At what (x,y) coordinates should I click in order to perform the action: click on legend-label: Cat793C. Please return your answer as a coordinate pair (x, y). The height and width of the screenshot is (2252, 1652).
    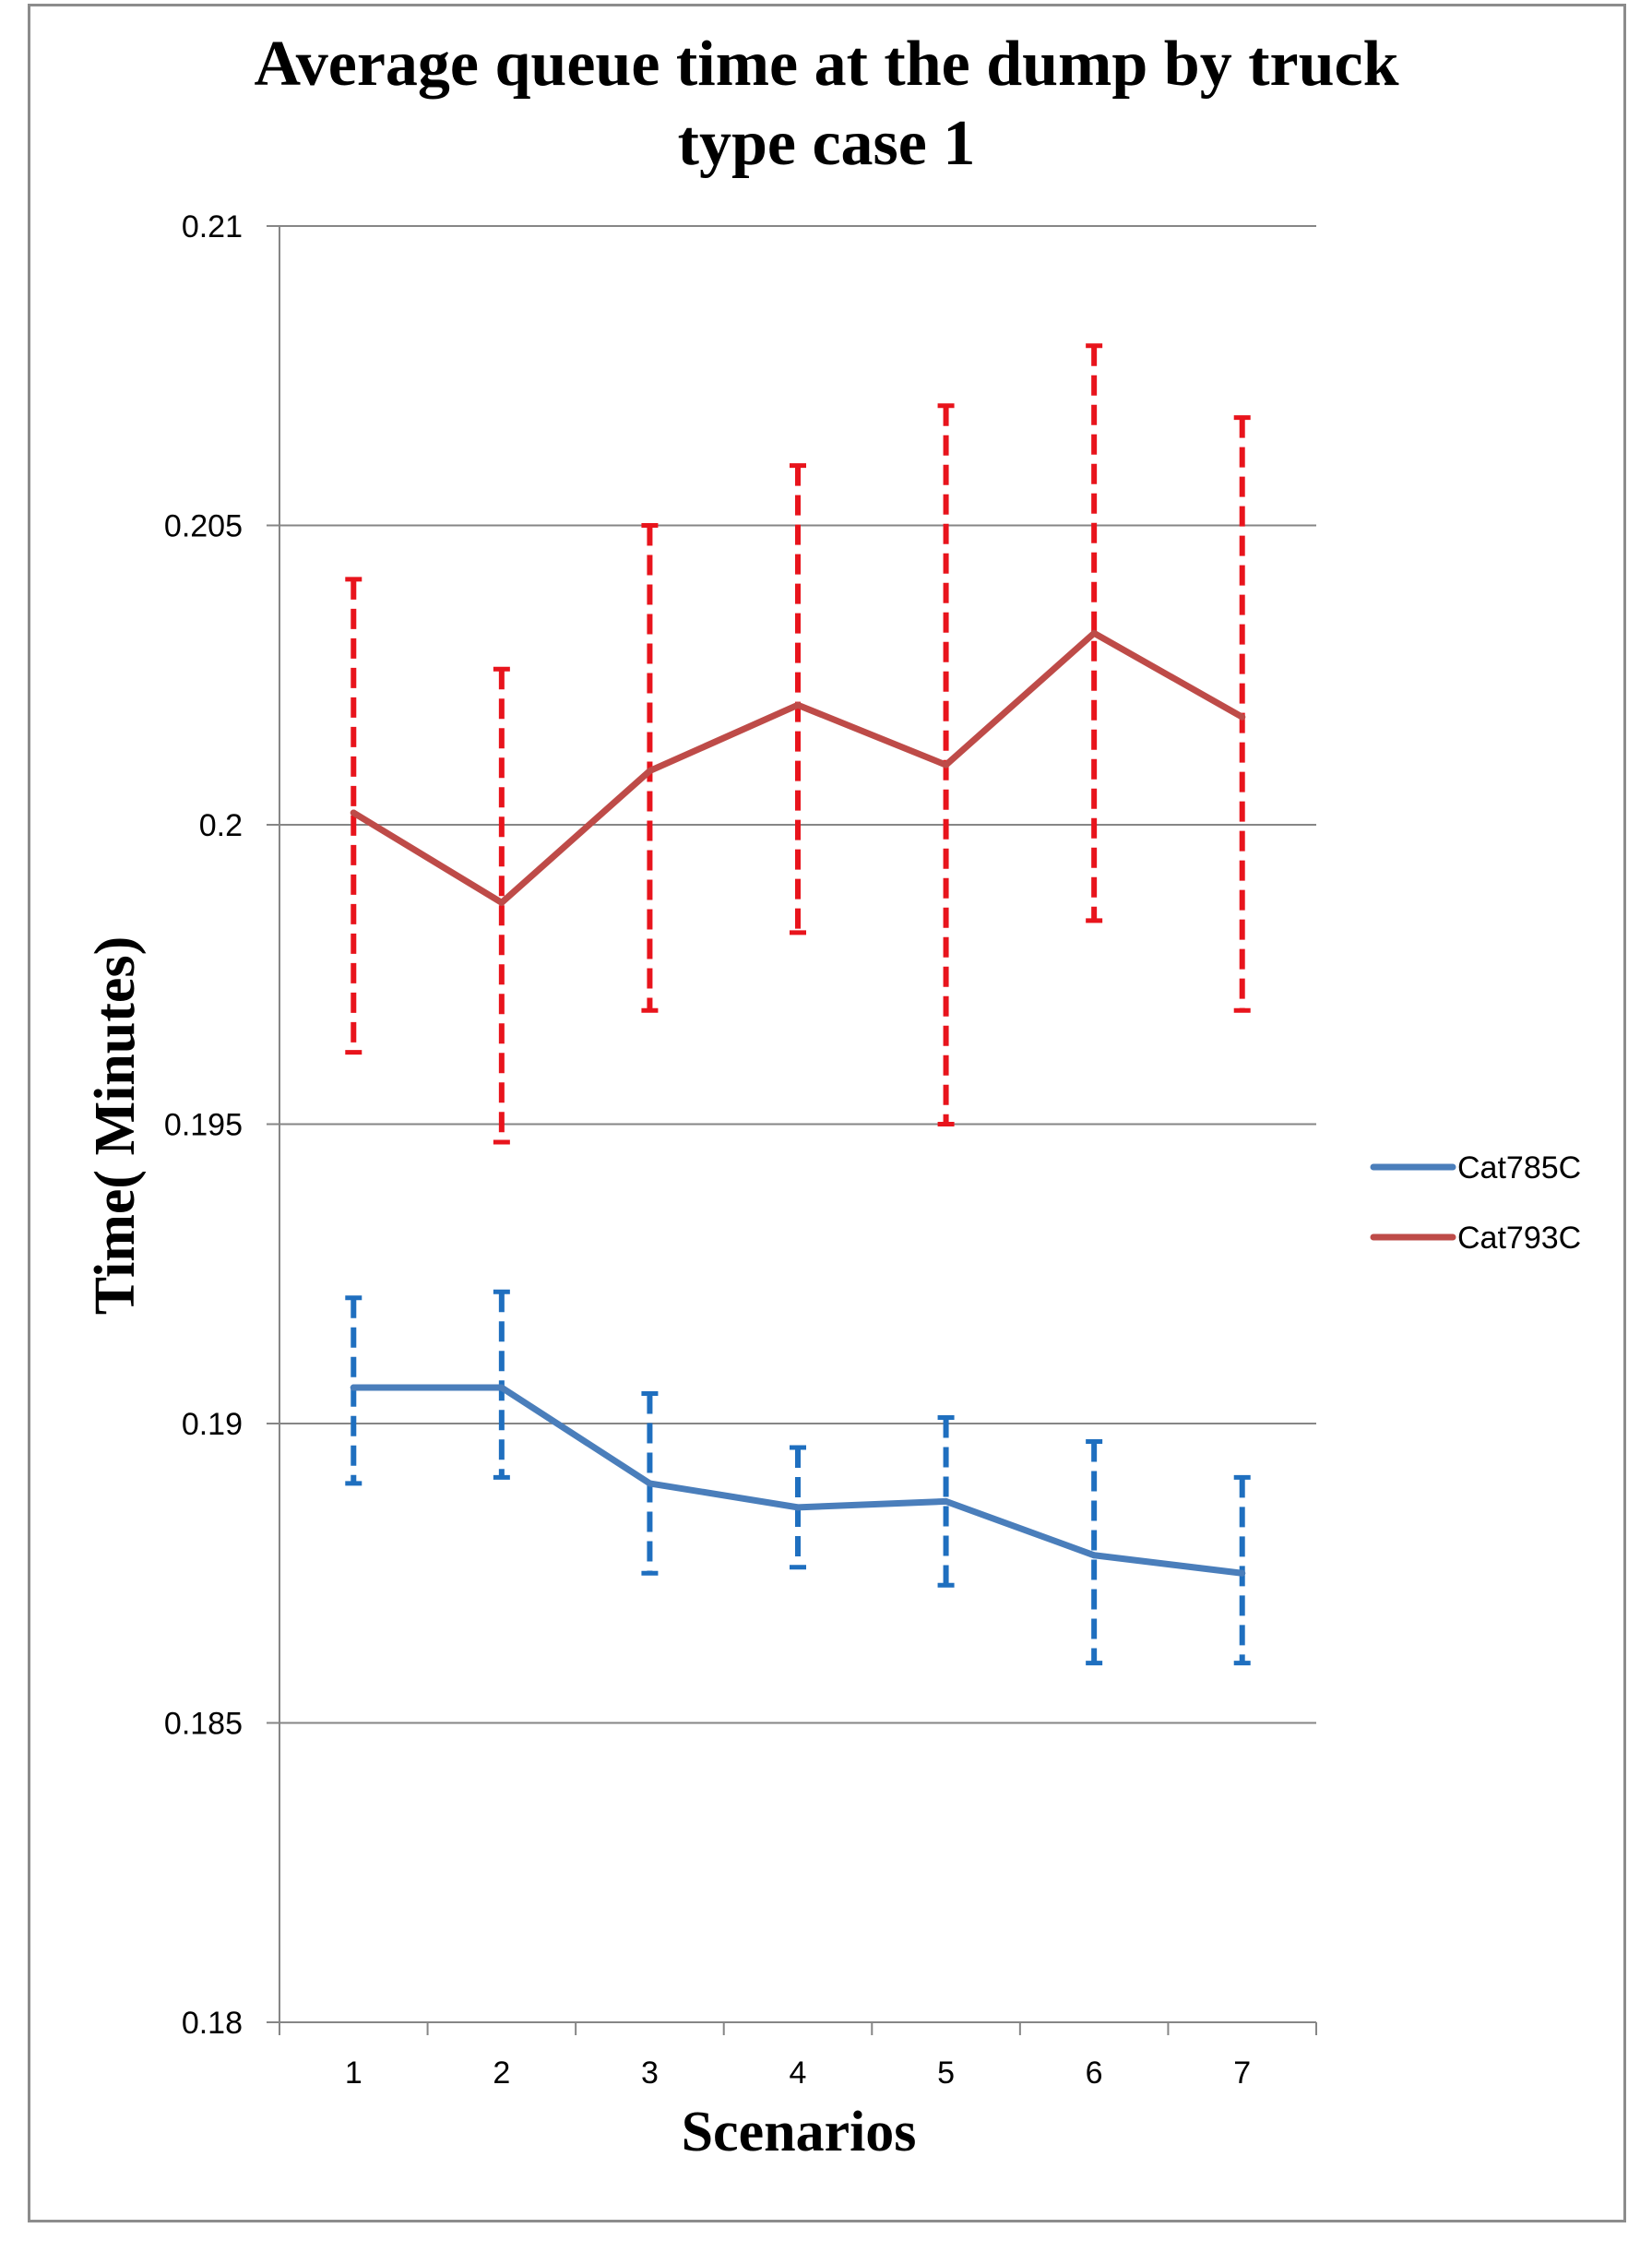
    Looking at the image, I should click on (1519, 1238).